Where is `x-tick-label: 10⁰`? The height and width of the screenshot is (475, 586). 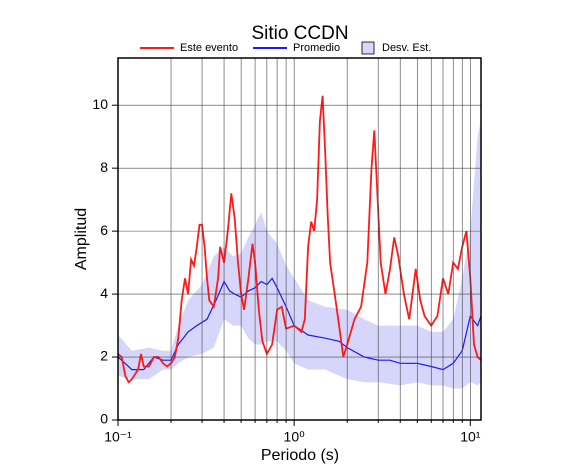 x-tick-label: 10⁰ is located at coordinates (295, 437).